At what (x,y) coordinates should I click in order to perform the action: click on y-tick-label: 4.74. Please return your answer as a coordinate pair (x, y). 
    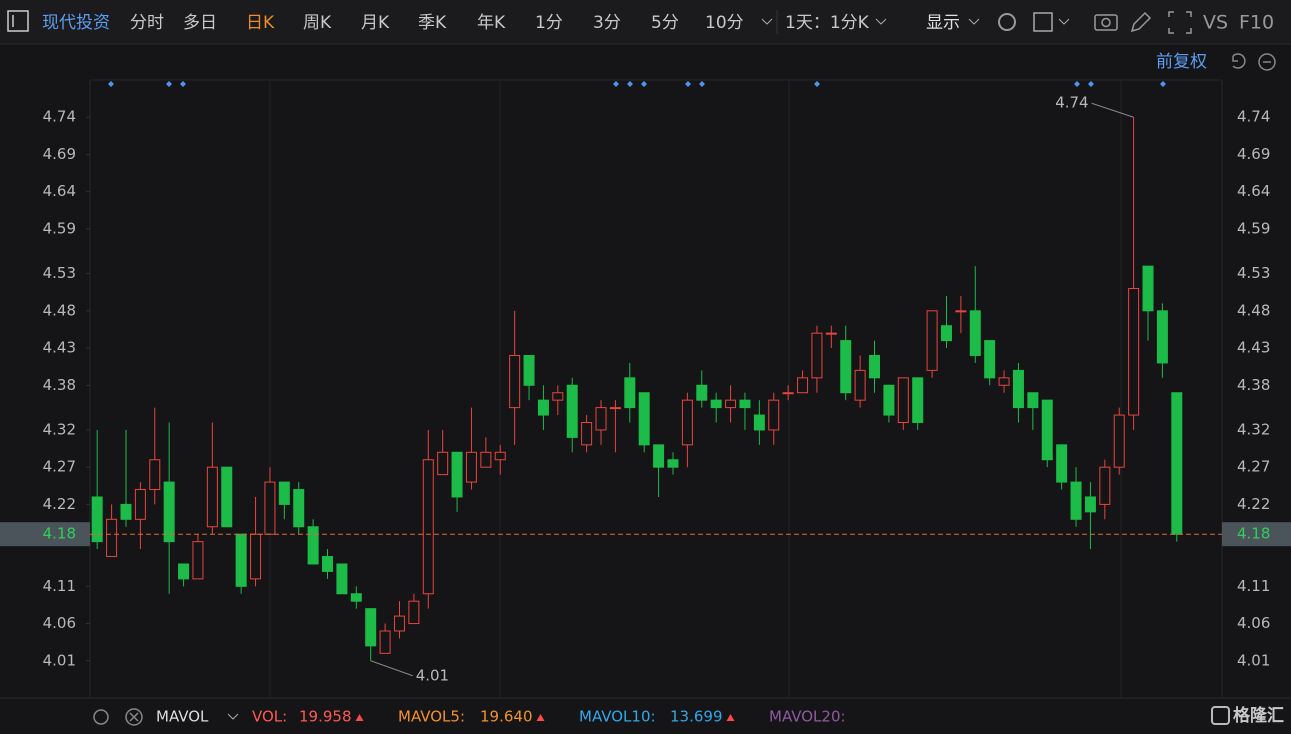
    Looking at the image, I should click on (59, 117).